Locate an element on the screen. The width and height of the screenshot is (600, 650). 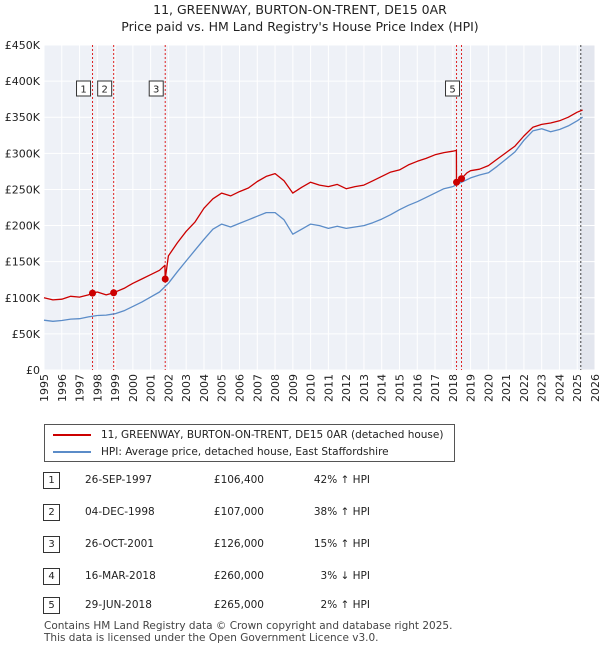
sale-number-box: 2 is located at coordinates (51, 512).